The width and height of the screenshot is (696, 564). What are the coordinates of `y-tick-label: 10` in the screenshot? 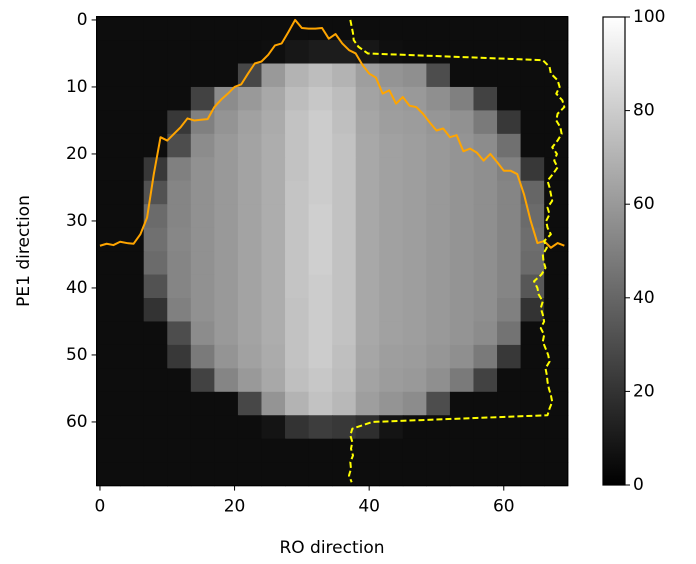 It's located at (77, 87).